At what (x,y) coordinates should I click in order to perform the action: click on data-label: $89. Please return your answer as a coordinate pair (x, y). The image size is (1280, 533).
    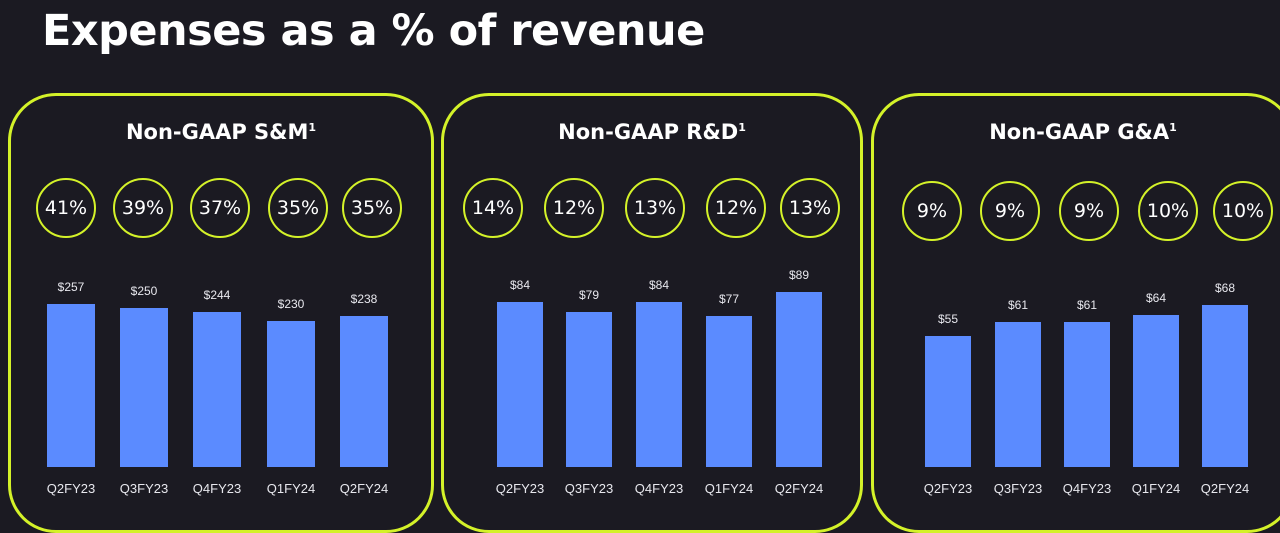
    Looking at the image, I should click on (799, 275).